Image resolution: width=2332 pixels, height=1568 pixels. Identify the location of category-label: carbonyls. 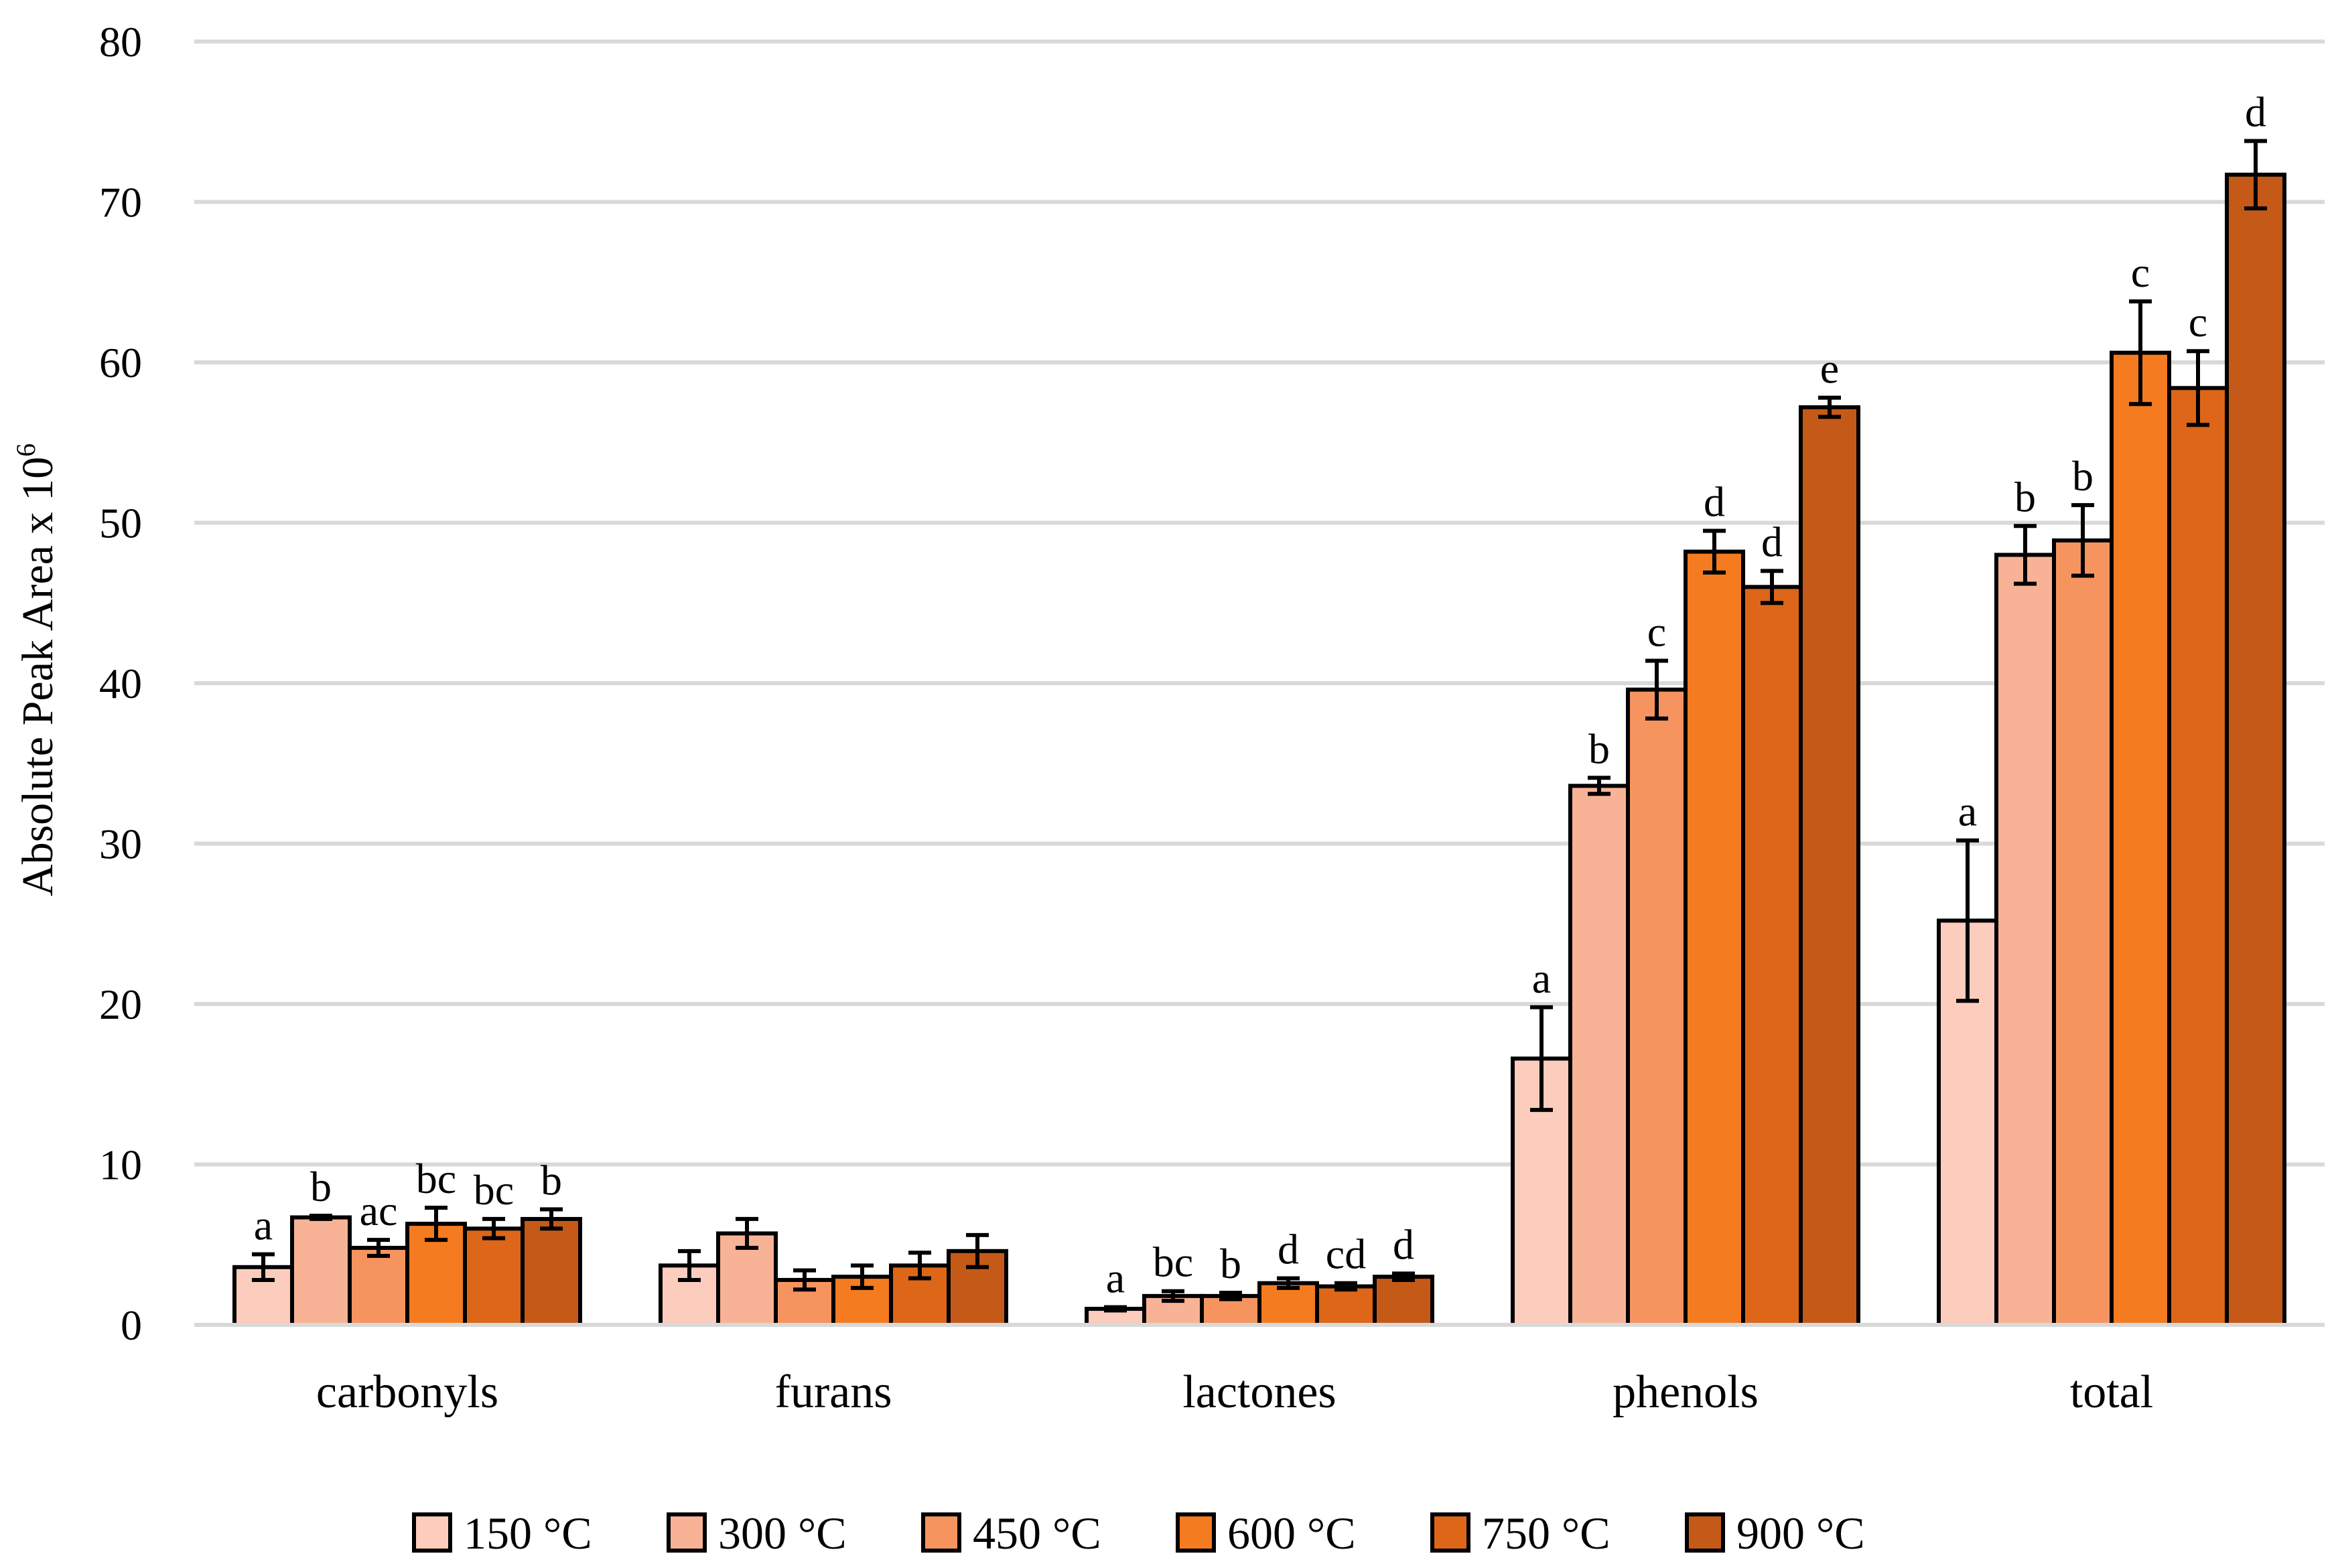
(407, 1392).